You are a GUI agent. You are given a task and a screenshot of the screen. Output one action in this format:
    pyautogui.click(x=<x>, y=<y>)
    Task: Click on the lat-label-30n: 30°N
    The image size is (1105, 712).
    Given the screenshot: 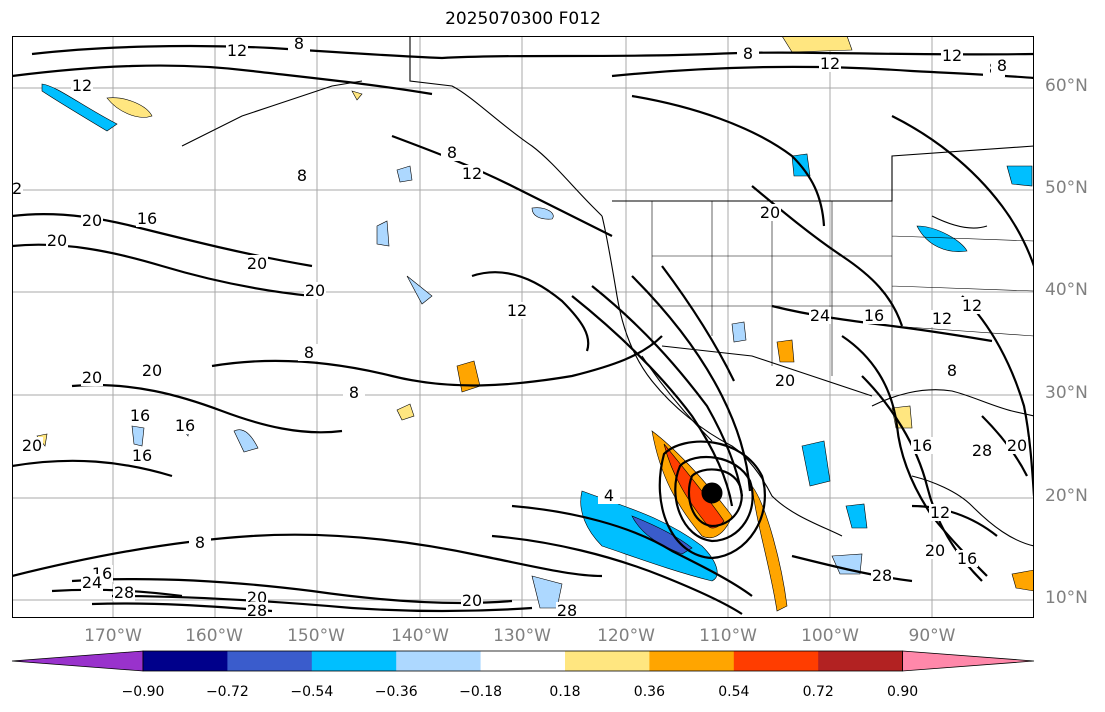 What is the action you would take?
    pyautogui.click(x=1066, y=393)
    